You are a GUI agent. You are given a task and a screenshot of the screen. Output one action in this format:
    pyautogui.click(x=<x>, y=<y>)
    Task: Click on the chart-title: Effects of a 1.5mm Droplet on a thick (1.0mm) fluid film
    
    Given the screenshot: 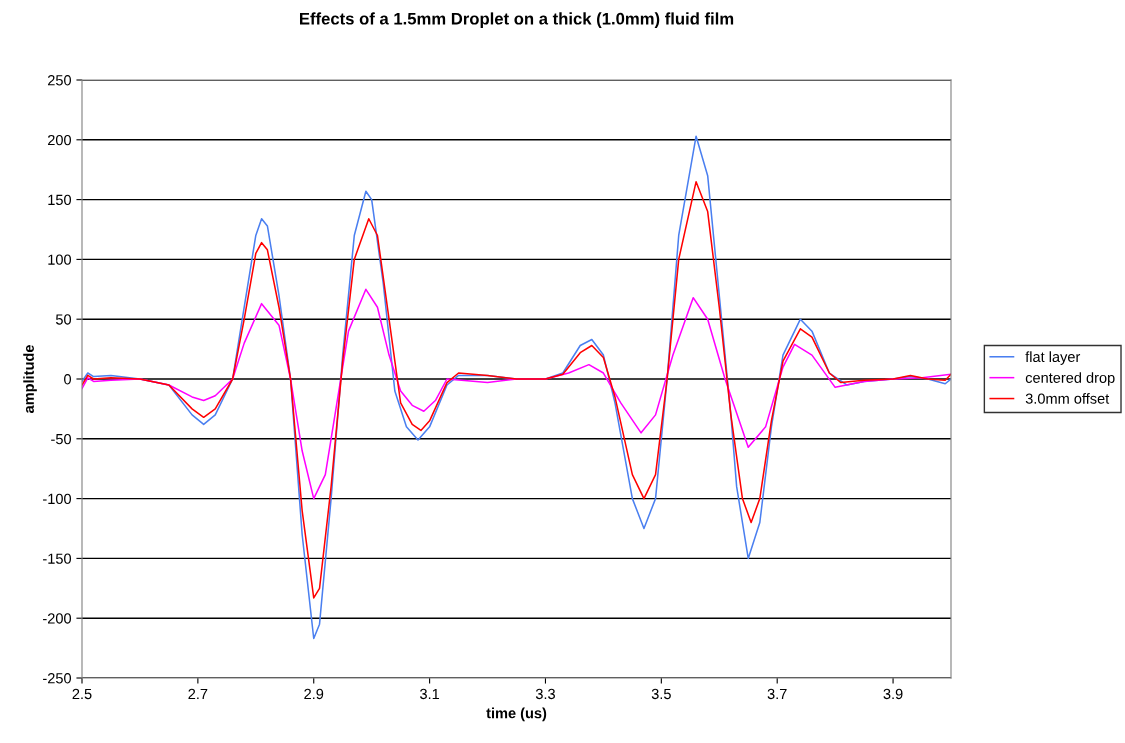 What is the action you would take?
    pyautogui.click(x=517, y=20)
    